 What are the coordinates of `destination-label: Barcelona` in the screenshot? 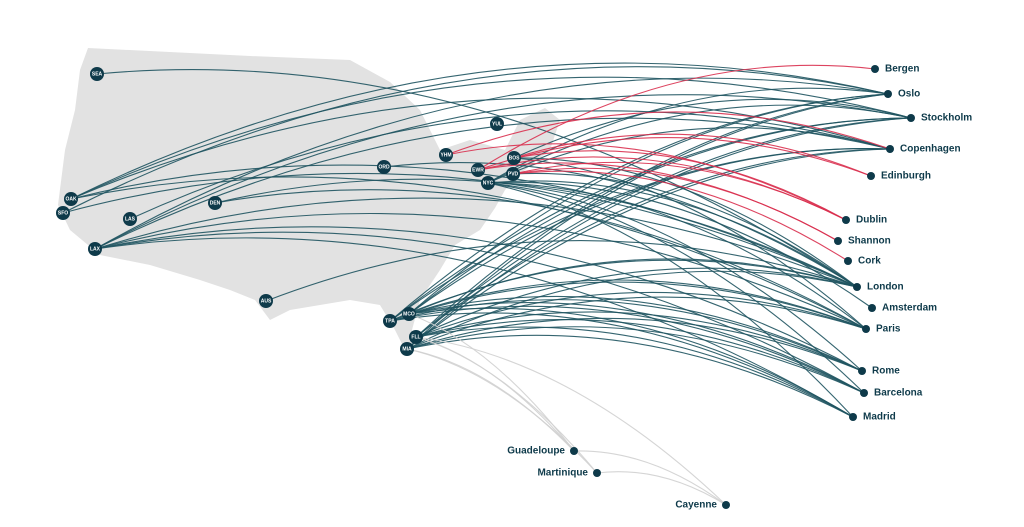 It's located at (898, 393).